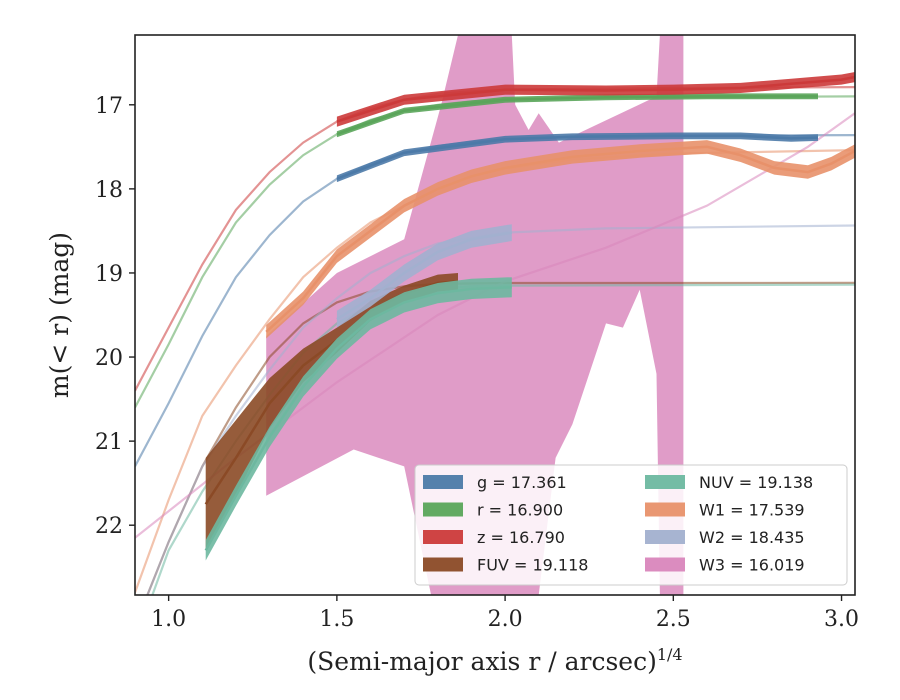 The image size is (900, 700). What do you see at coordinates (665, 509) in the screenshot?
I see `legend-swatch-W1` at bounding box center [665, 509].